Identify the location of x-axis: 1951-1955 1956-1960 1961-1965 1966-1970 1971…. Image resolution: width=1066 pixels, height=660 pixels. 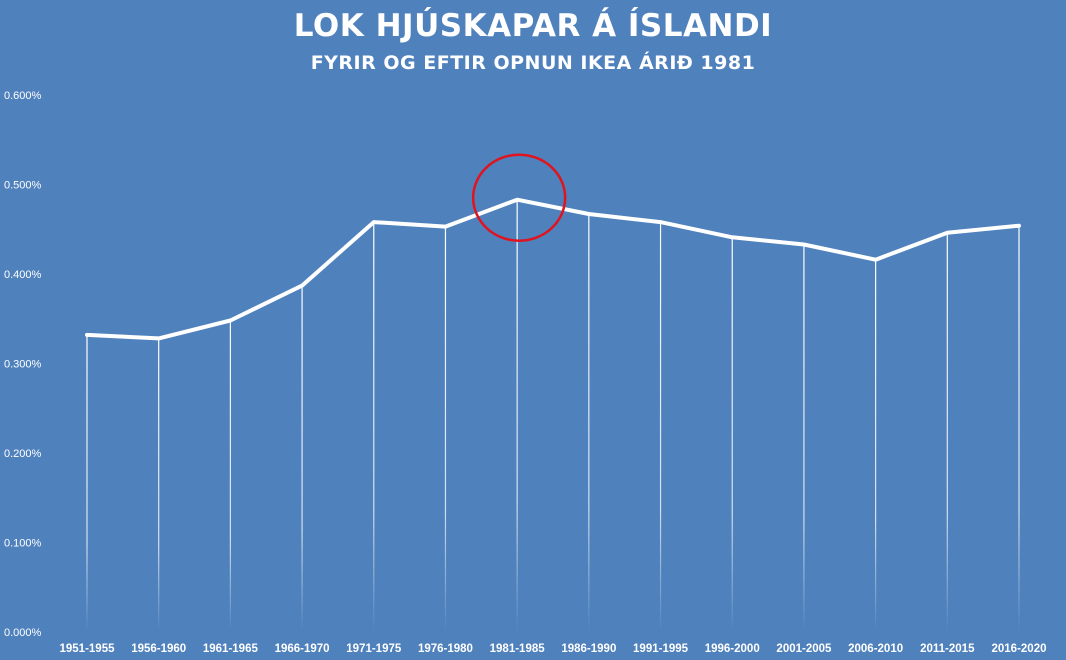
(553, 649).